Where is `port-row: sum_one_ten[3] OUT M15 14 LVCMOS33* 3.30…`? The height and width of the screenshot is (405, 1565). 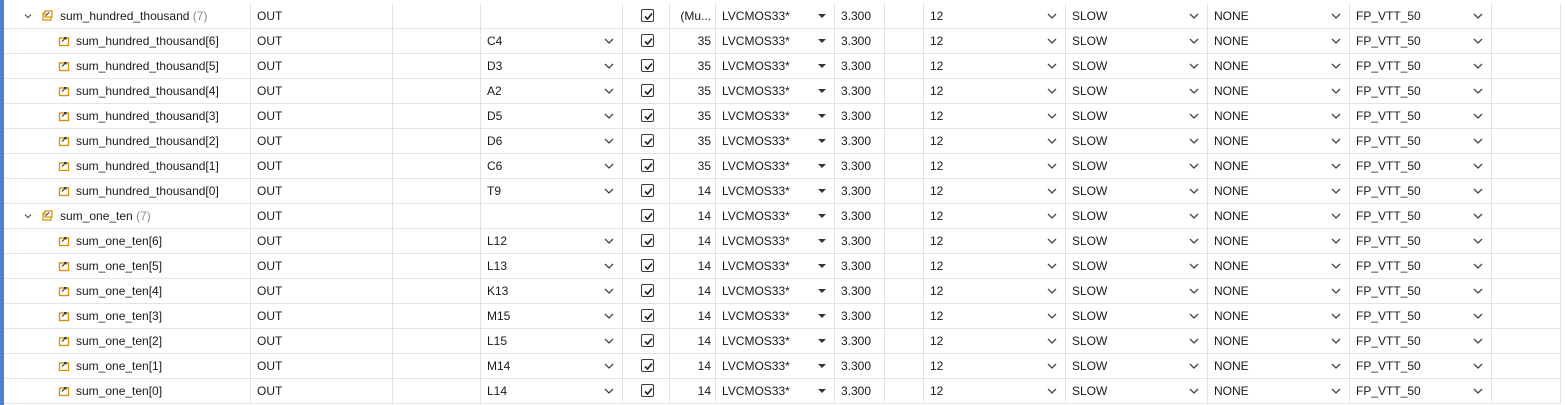
port-row: sum_one_ten[3] OUT M15 14 LVCMOS33* 3.30… is located at coordinates (782, 316).